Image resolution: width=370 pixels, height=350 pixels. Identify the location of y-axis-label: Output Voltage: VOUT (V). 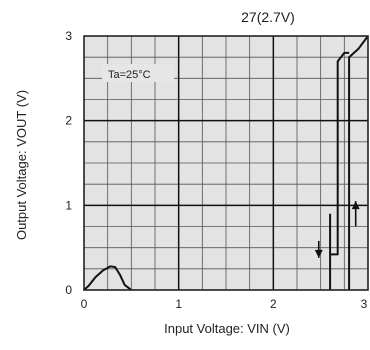
(21, 165).